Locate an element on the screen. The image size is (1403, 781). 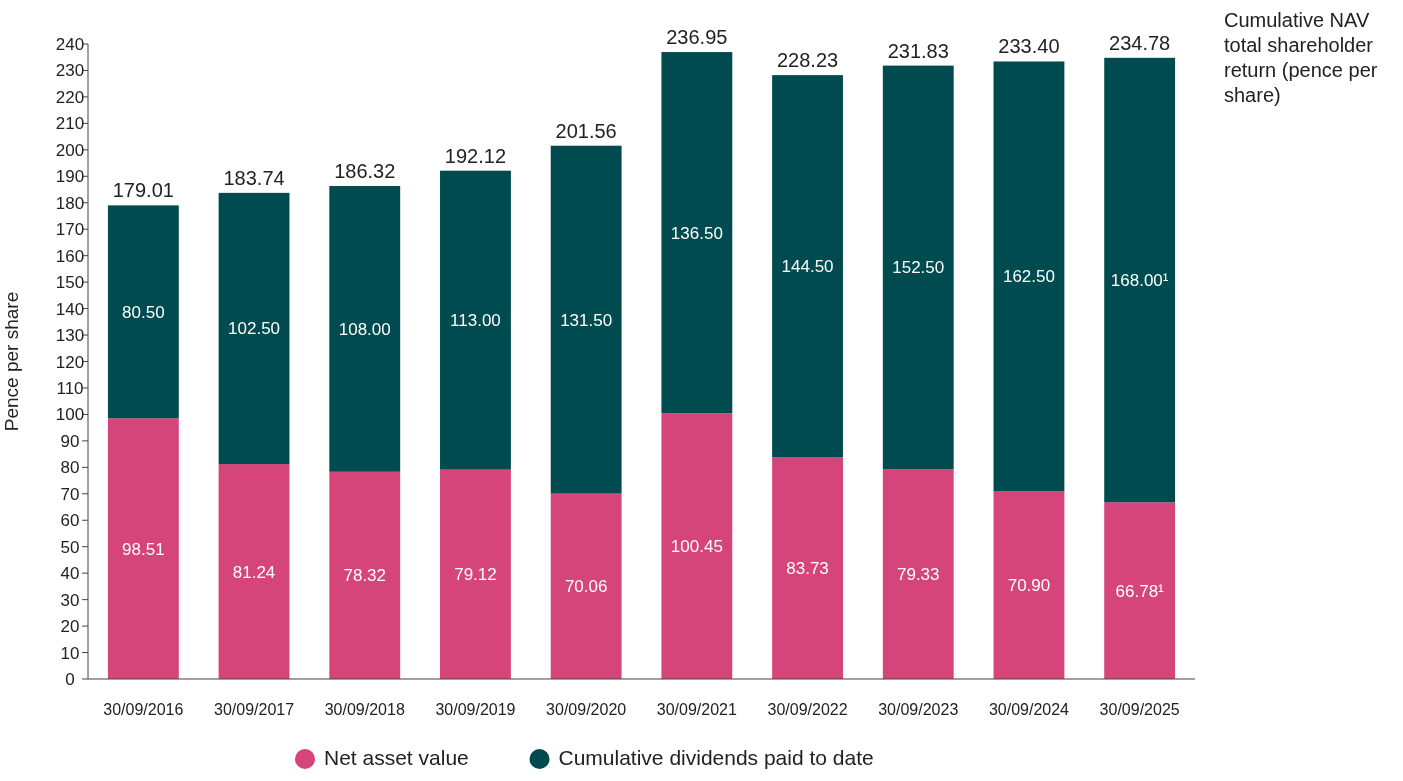
y-tick-label: 70 is located at coordinates (70, 494).